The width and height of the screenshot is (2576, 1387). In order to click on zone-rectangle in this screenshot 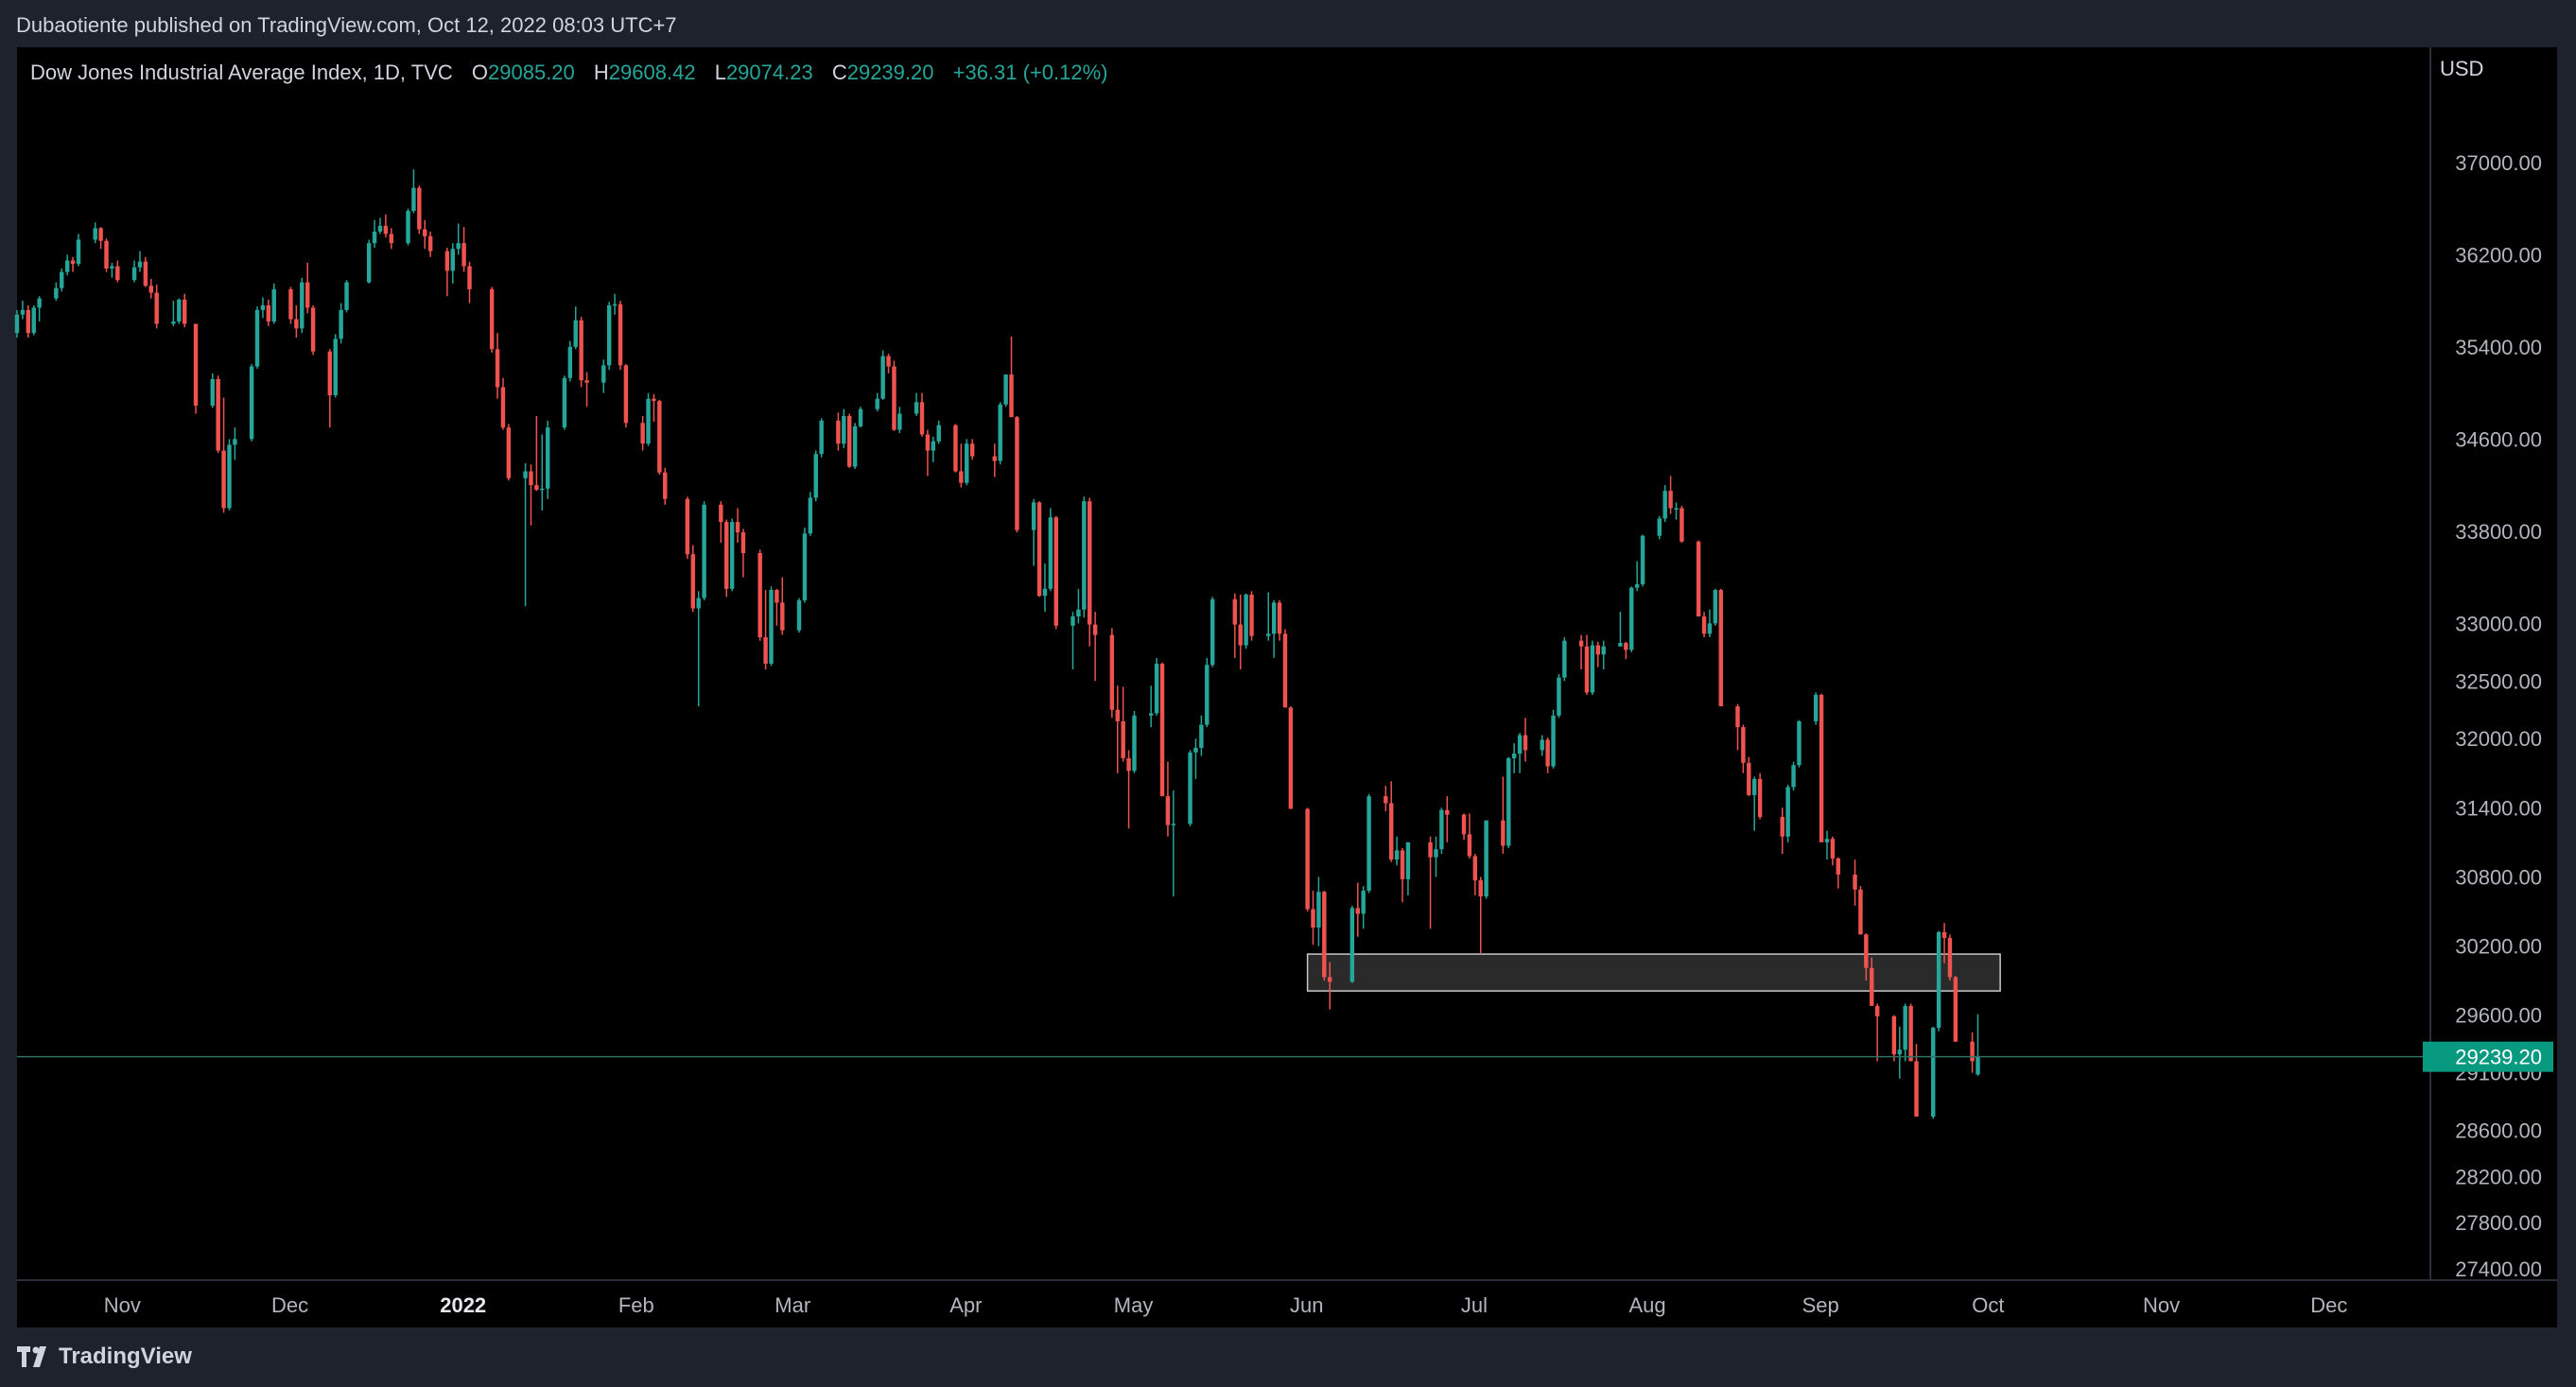, I will do `click(1653, 972)`.